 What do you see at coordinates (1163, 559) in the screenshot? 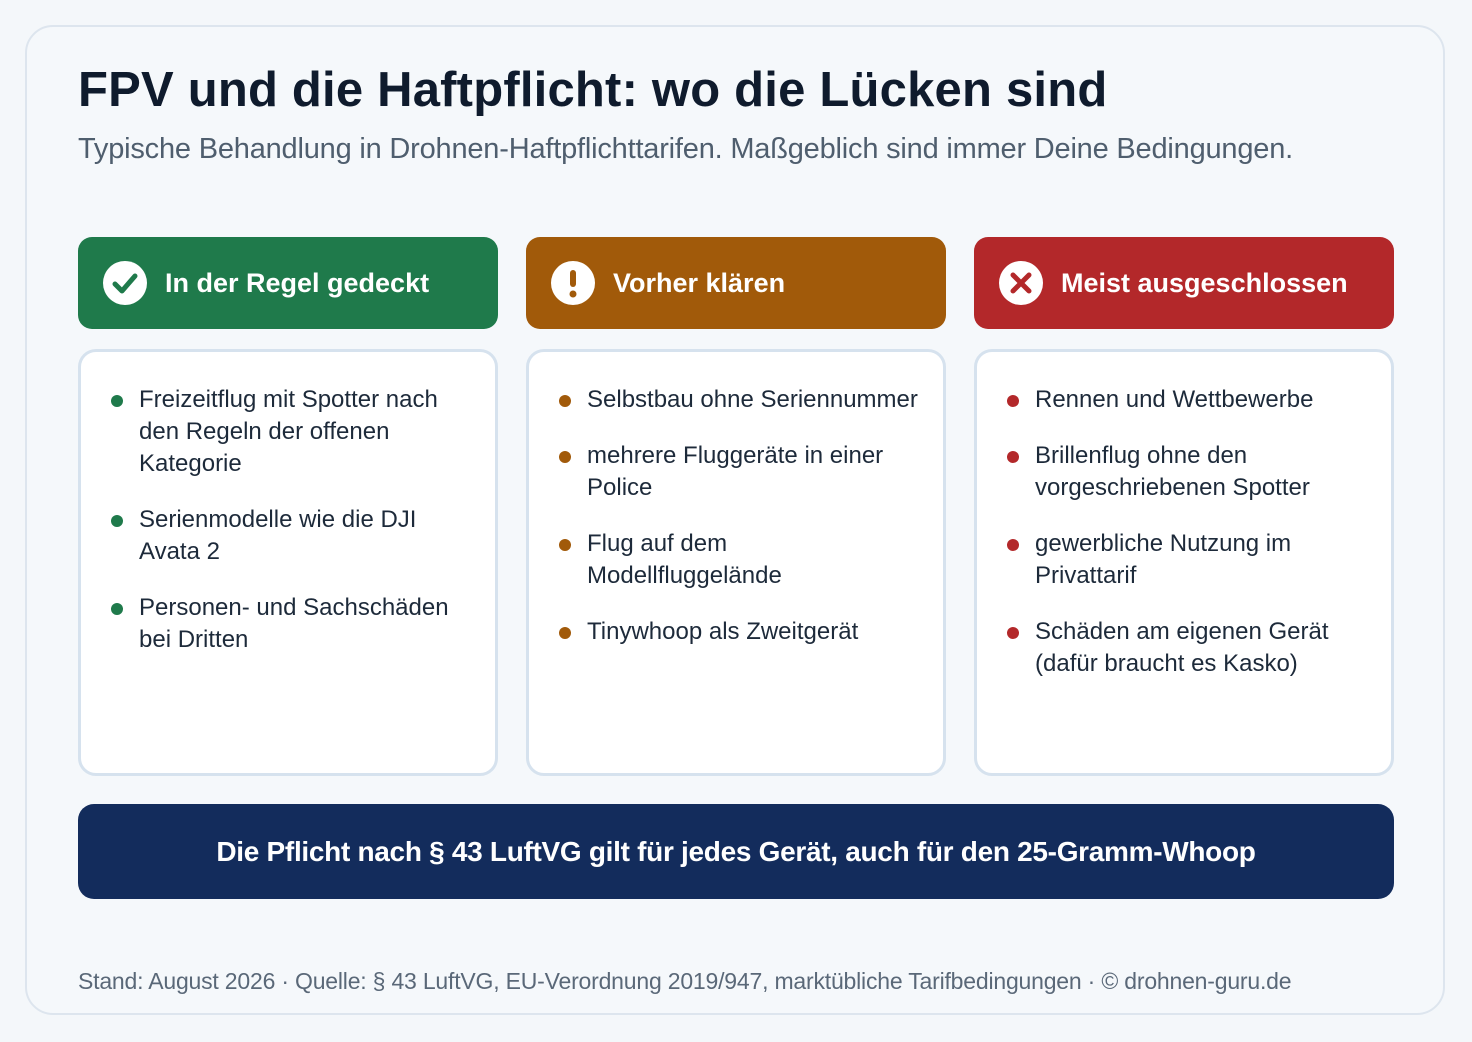
I see `list-item-text: gewerbliche Nutzung im Privattarif` at bounding box center [1163, 559].